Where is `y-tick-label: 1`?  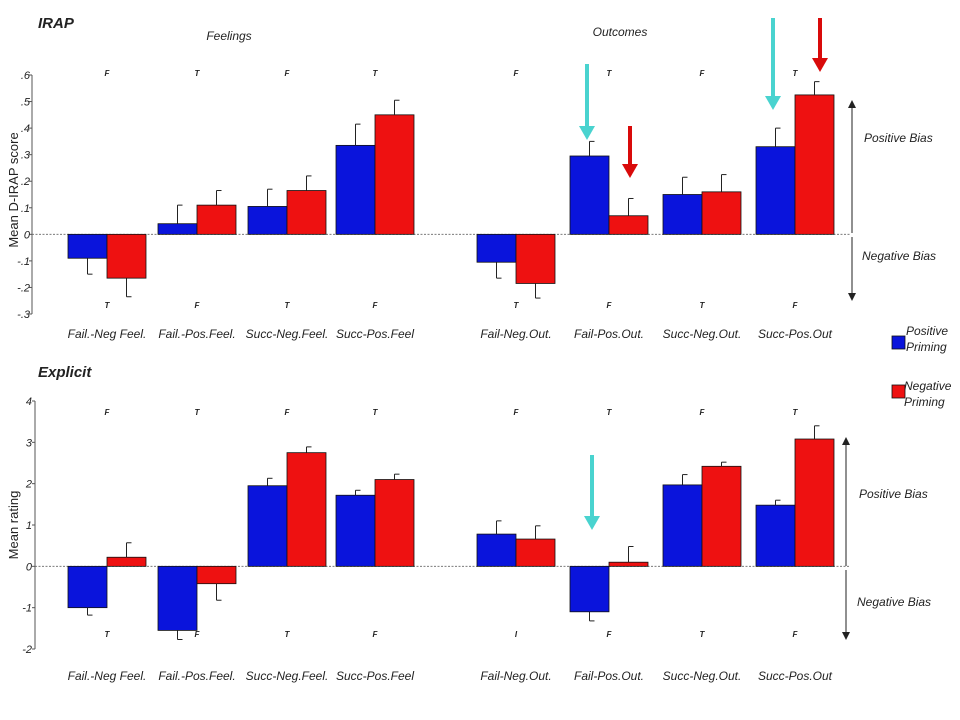 y-tick-label: 1 is located at coordinates (29, 526).